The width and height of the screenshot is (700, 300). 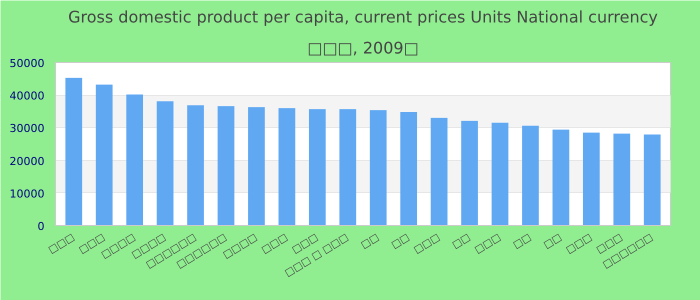 What do you see at coordinates (27, 129) in the screenshot?
I see `y-tick-label: 30000` at bounding box center [27, 129].